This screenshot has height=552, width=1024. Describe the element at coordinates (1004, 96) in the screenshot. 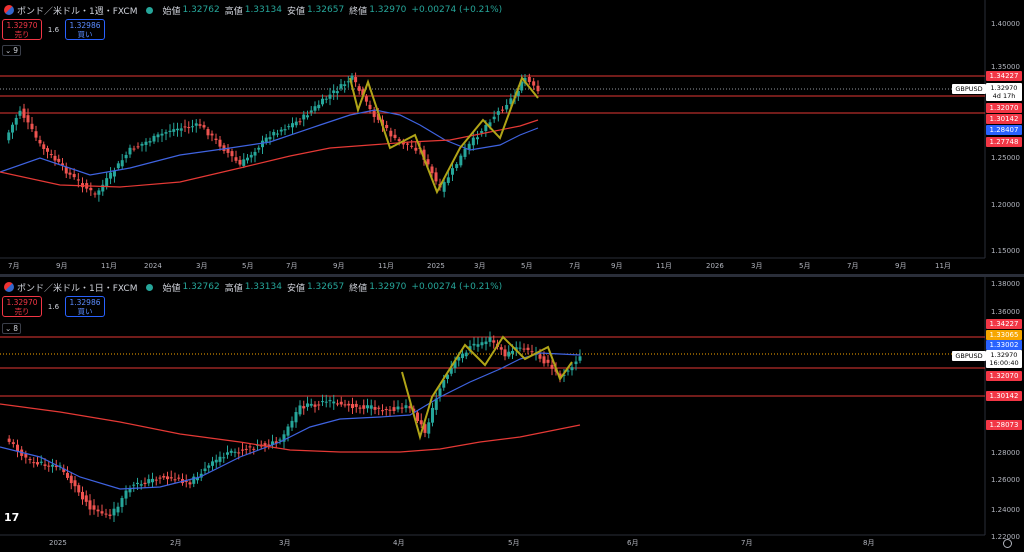

I see `bar-countdown: 4d 17h` at that location.